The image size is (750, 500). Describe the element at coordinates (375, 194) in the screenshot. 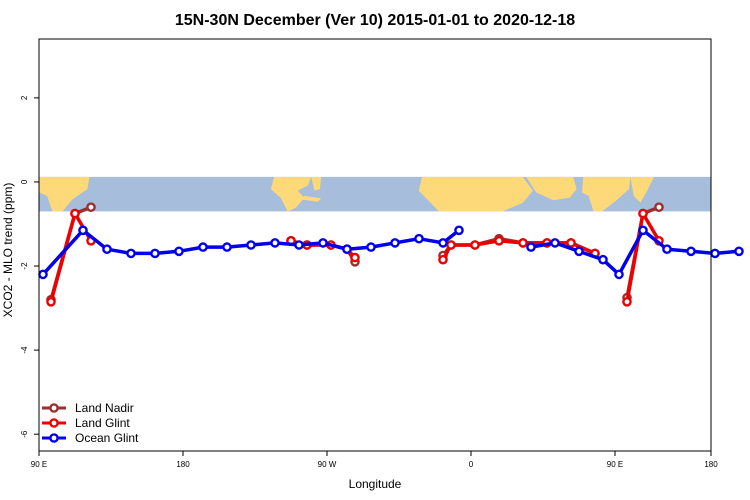

I see `world-map-band` at that location.